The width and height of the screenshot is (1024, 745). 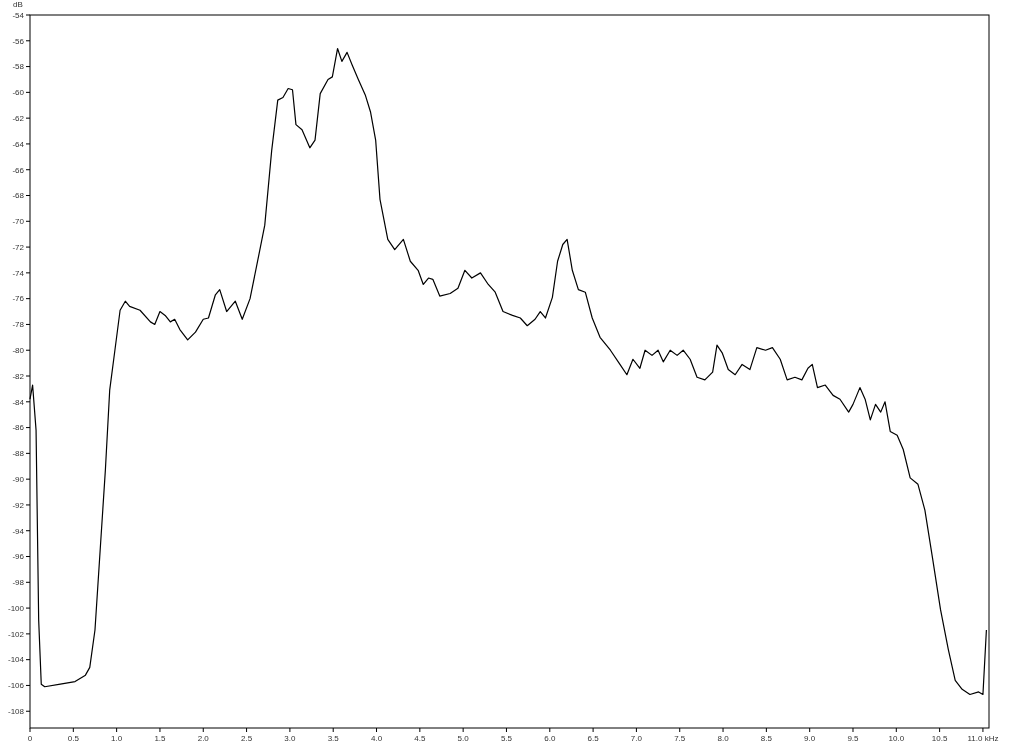 What do you see at coordinates (16, 660) in the screenshot?
I see `y-tick-label: -104` at bounding box center [16, 660].